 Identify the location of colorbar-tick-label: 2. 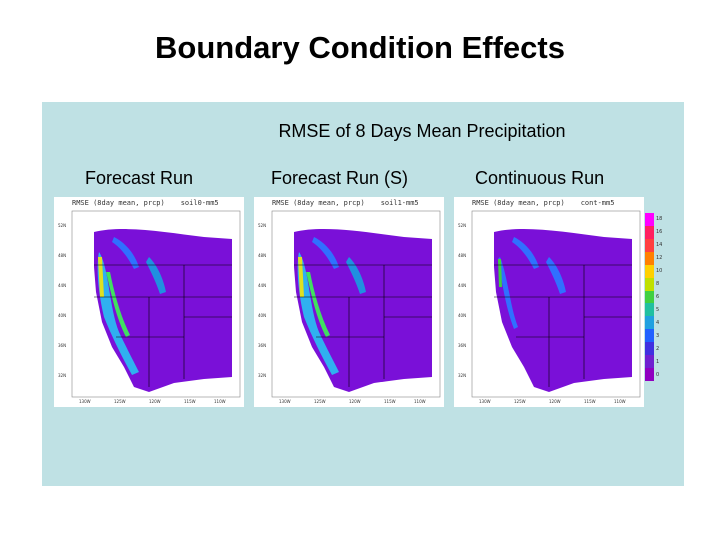
(658, 348).